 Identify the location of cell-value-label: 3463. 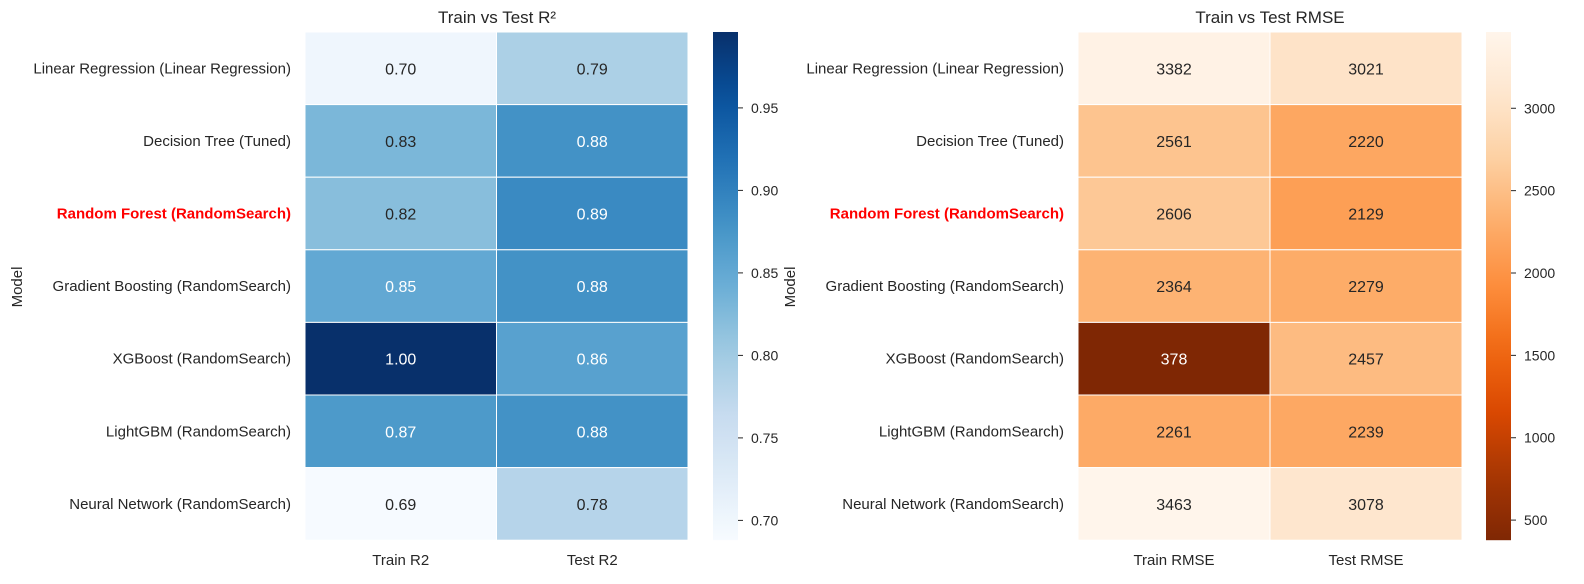
(1174, 505).